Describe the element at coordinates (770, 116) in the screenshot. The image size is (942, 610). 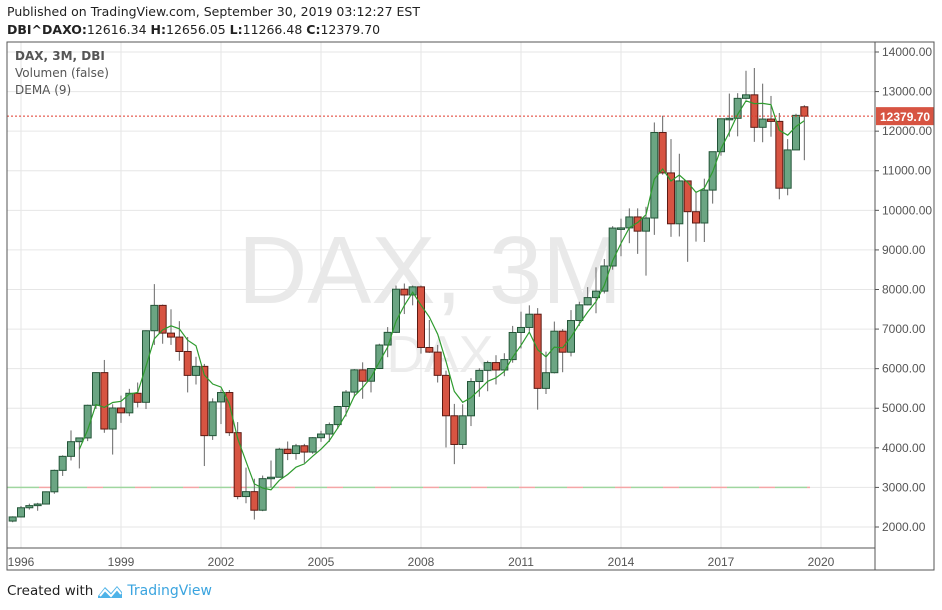
I see `candle-2018-Q3` at that location.